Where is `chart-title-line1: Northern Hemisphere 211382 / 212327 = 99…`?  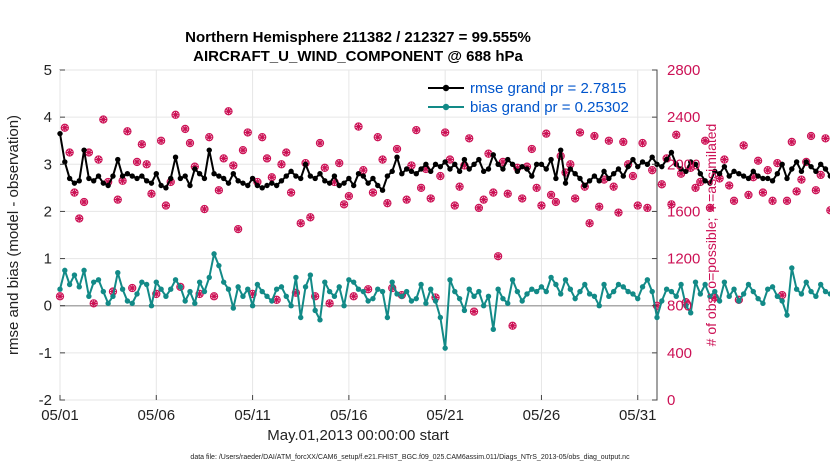 chart-title-line1: Northern Hemisphere 211382 / 212327 = 99… is located at coordinates (358, 37).